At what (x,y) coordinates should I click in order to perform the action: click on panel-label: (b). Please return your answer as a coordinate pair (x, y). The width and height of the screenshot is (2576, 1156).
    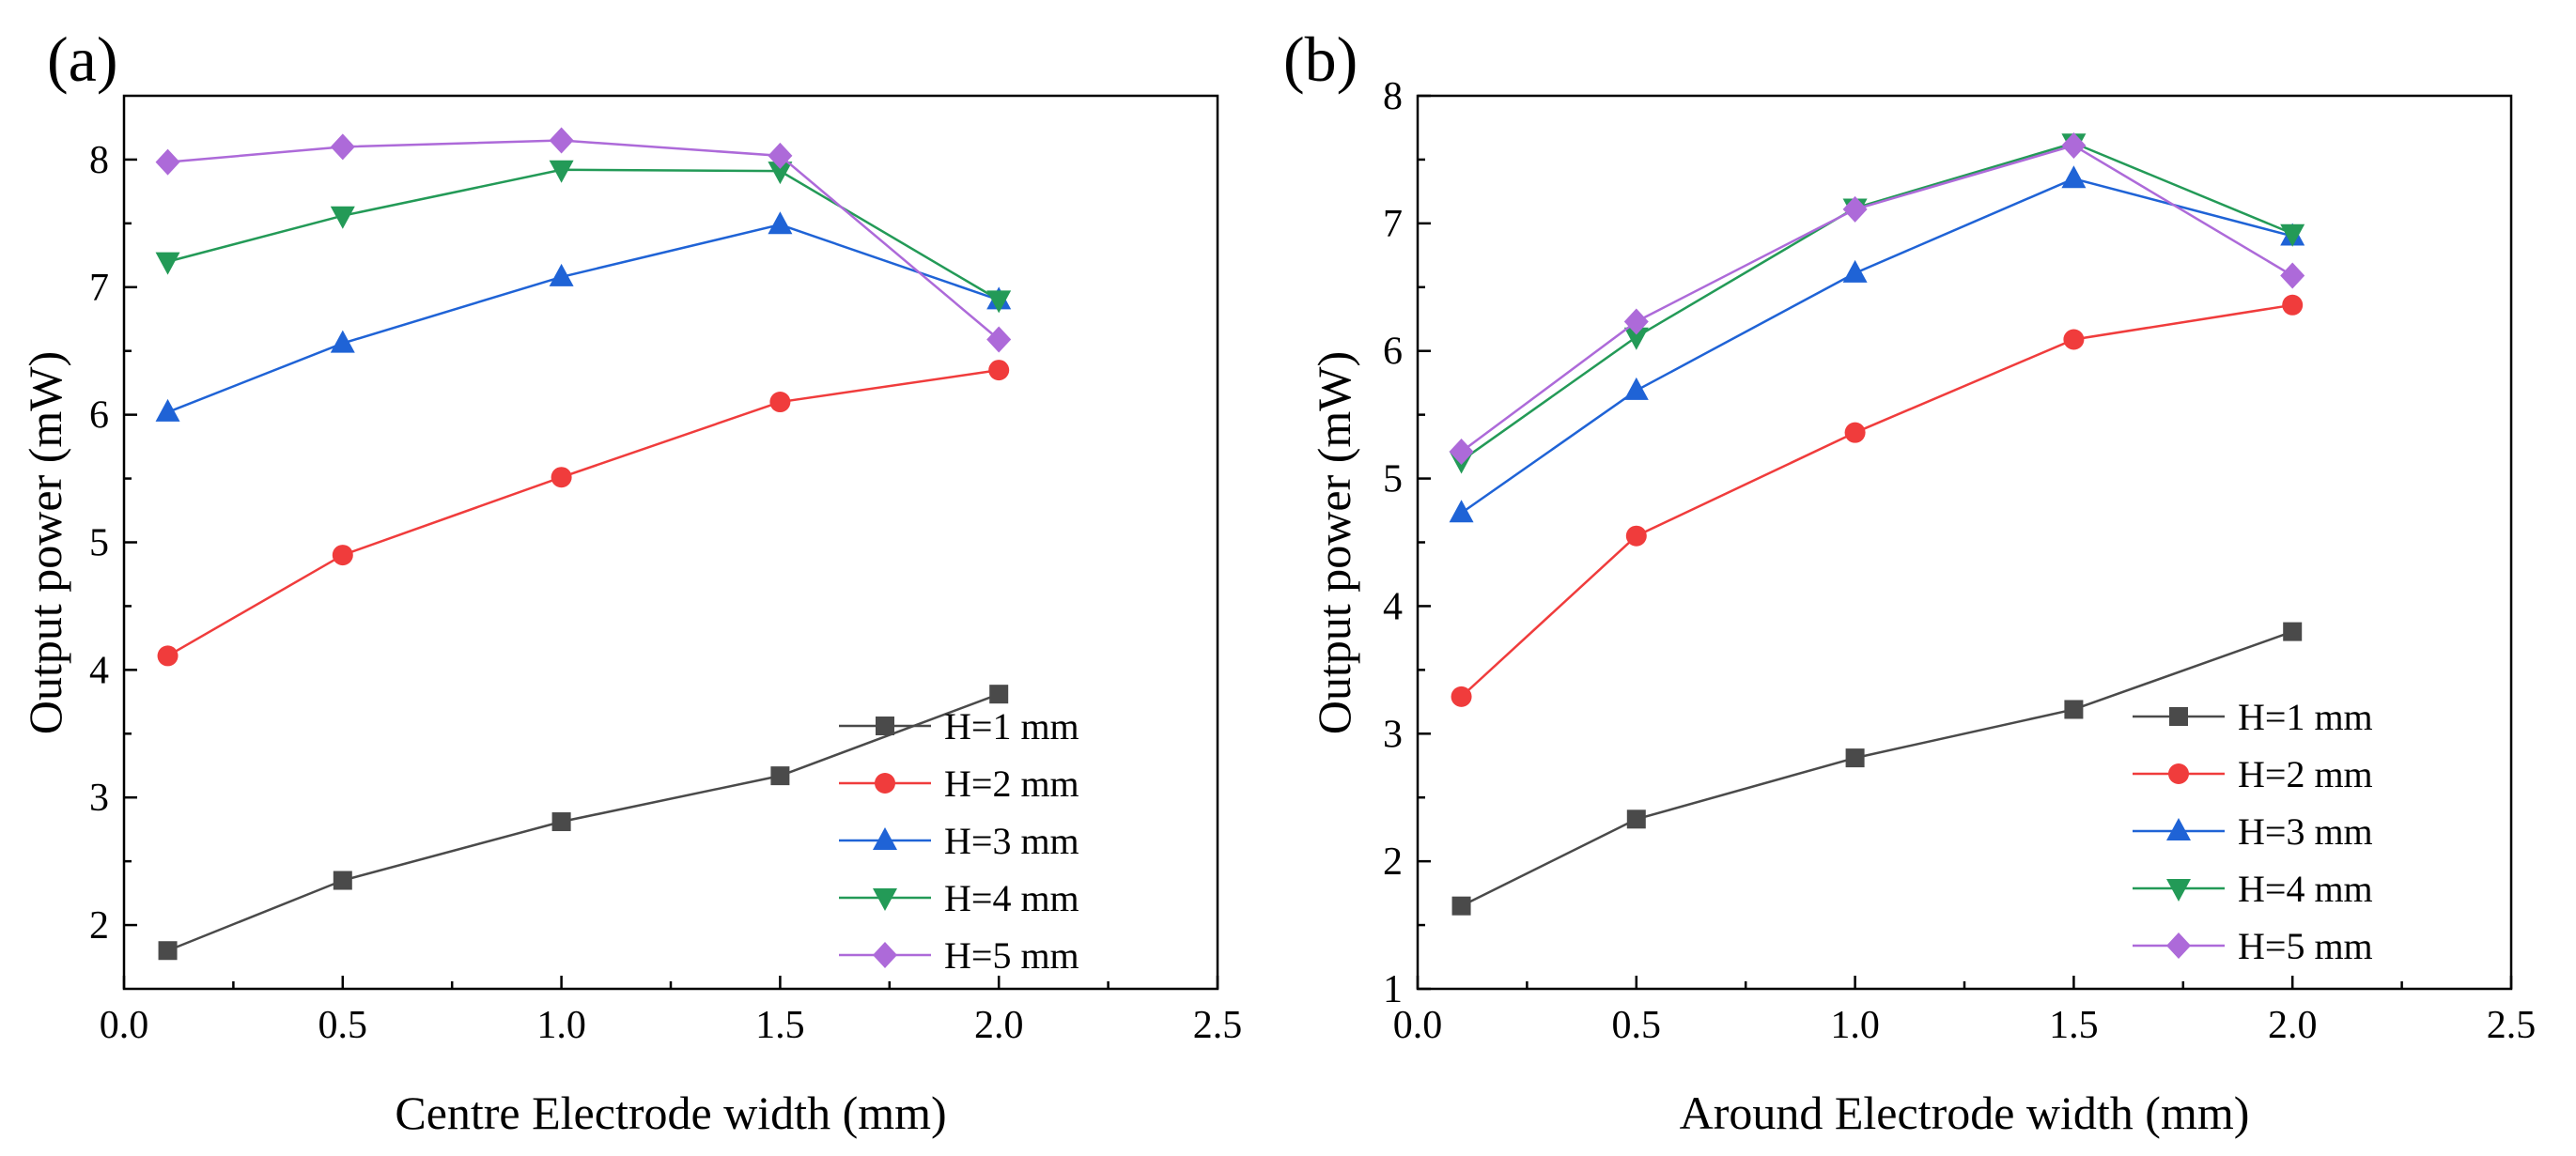
    Looking at the image, I should click on (1321, 59).